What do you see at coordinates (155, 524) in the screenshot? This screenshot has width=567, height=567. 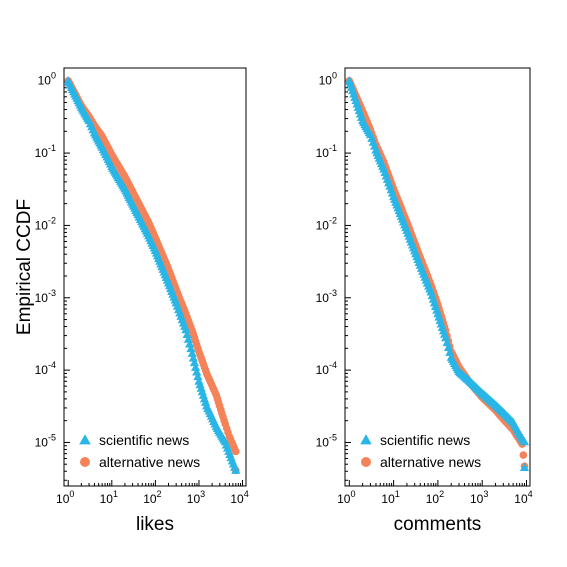 I see `x-axis-title: likes` at bounding box center [155, 524].